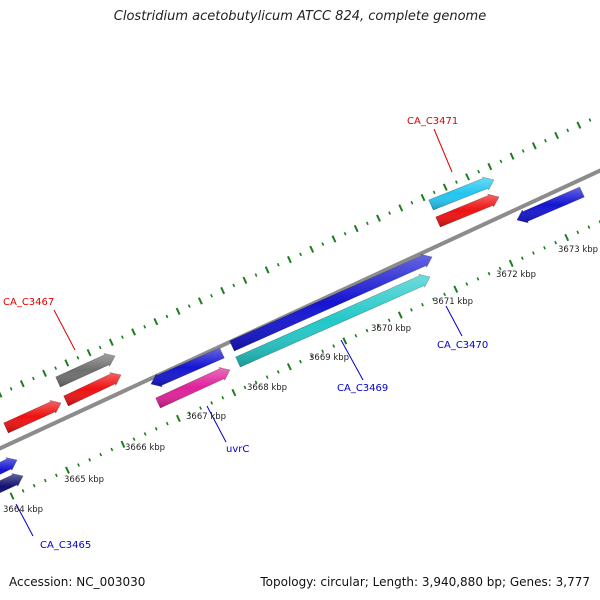 Image resolution: width=600 pixels, height=600 pixels. What do you see at coordinates (206, 417) in the screenshot?
I see `scale-label-3667: 3667 kbp` at bounding box center [206, 417].